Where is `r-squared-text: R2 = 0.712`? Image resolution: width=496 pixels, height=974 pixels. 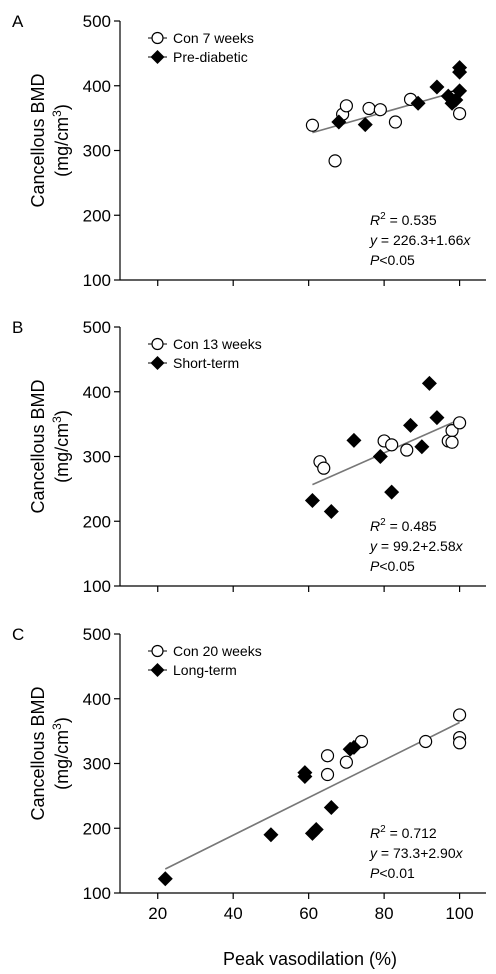 r-squared-text: R2 = 0.712 is located at coordinates (403, 832).